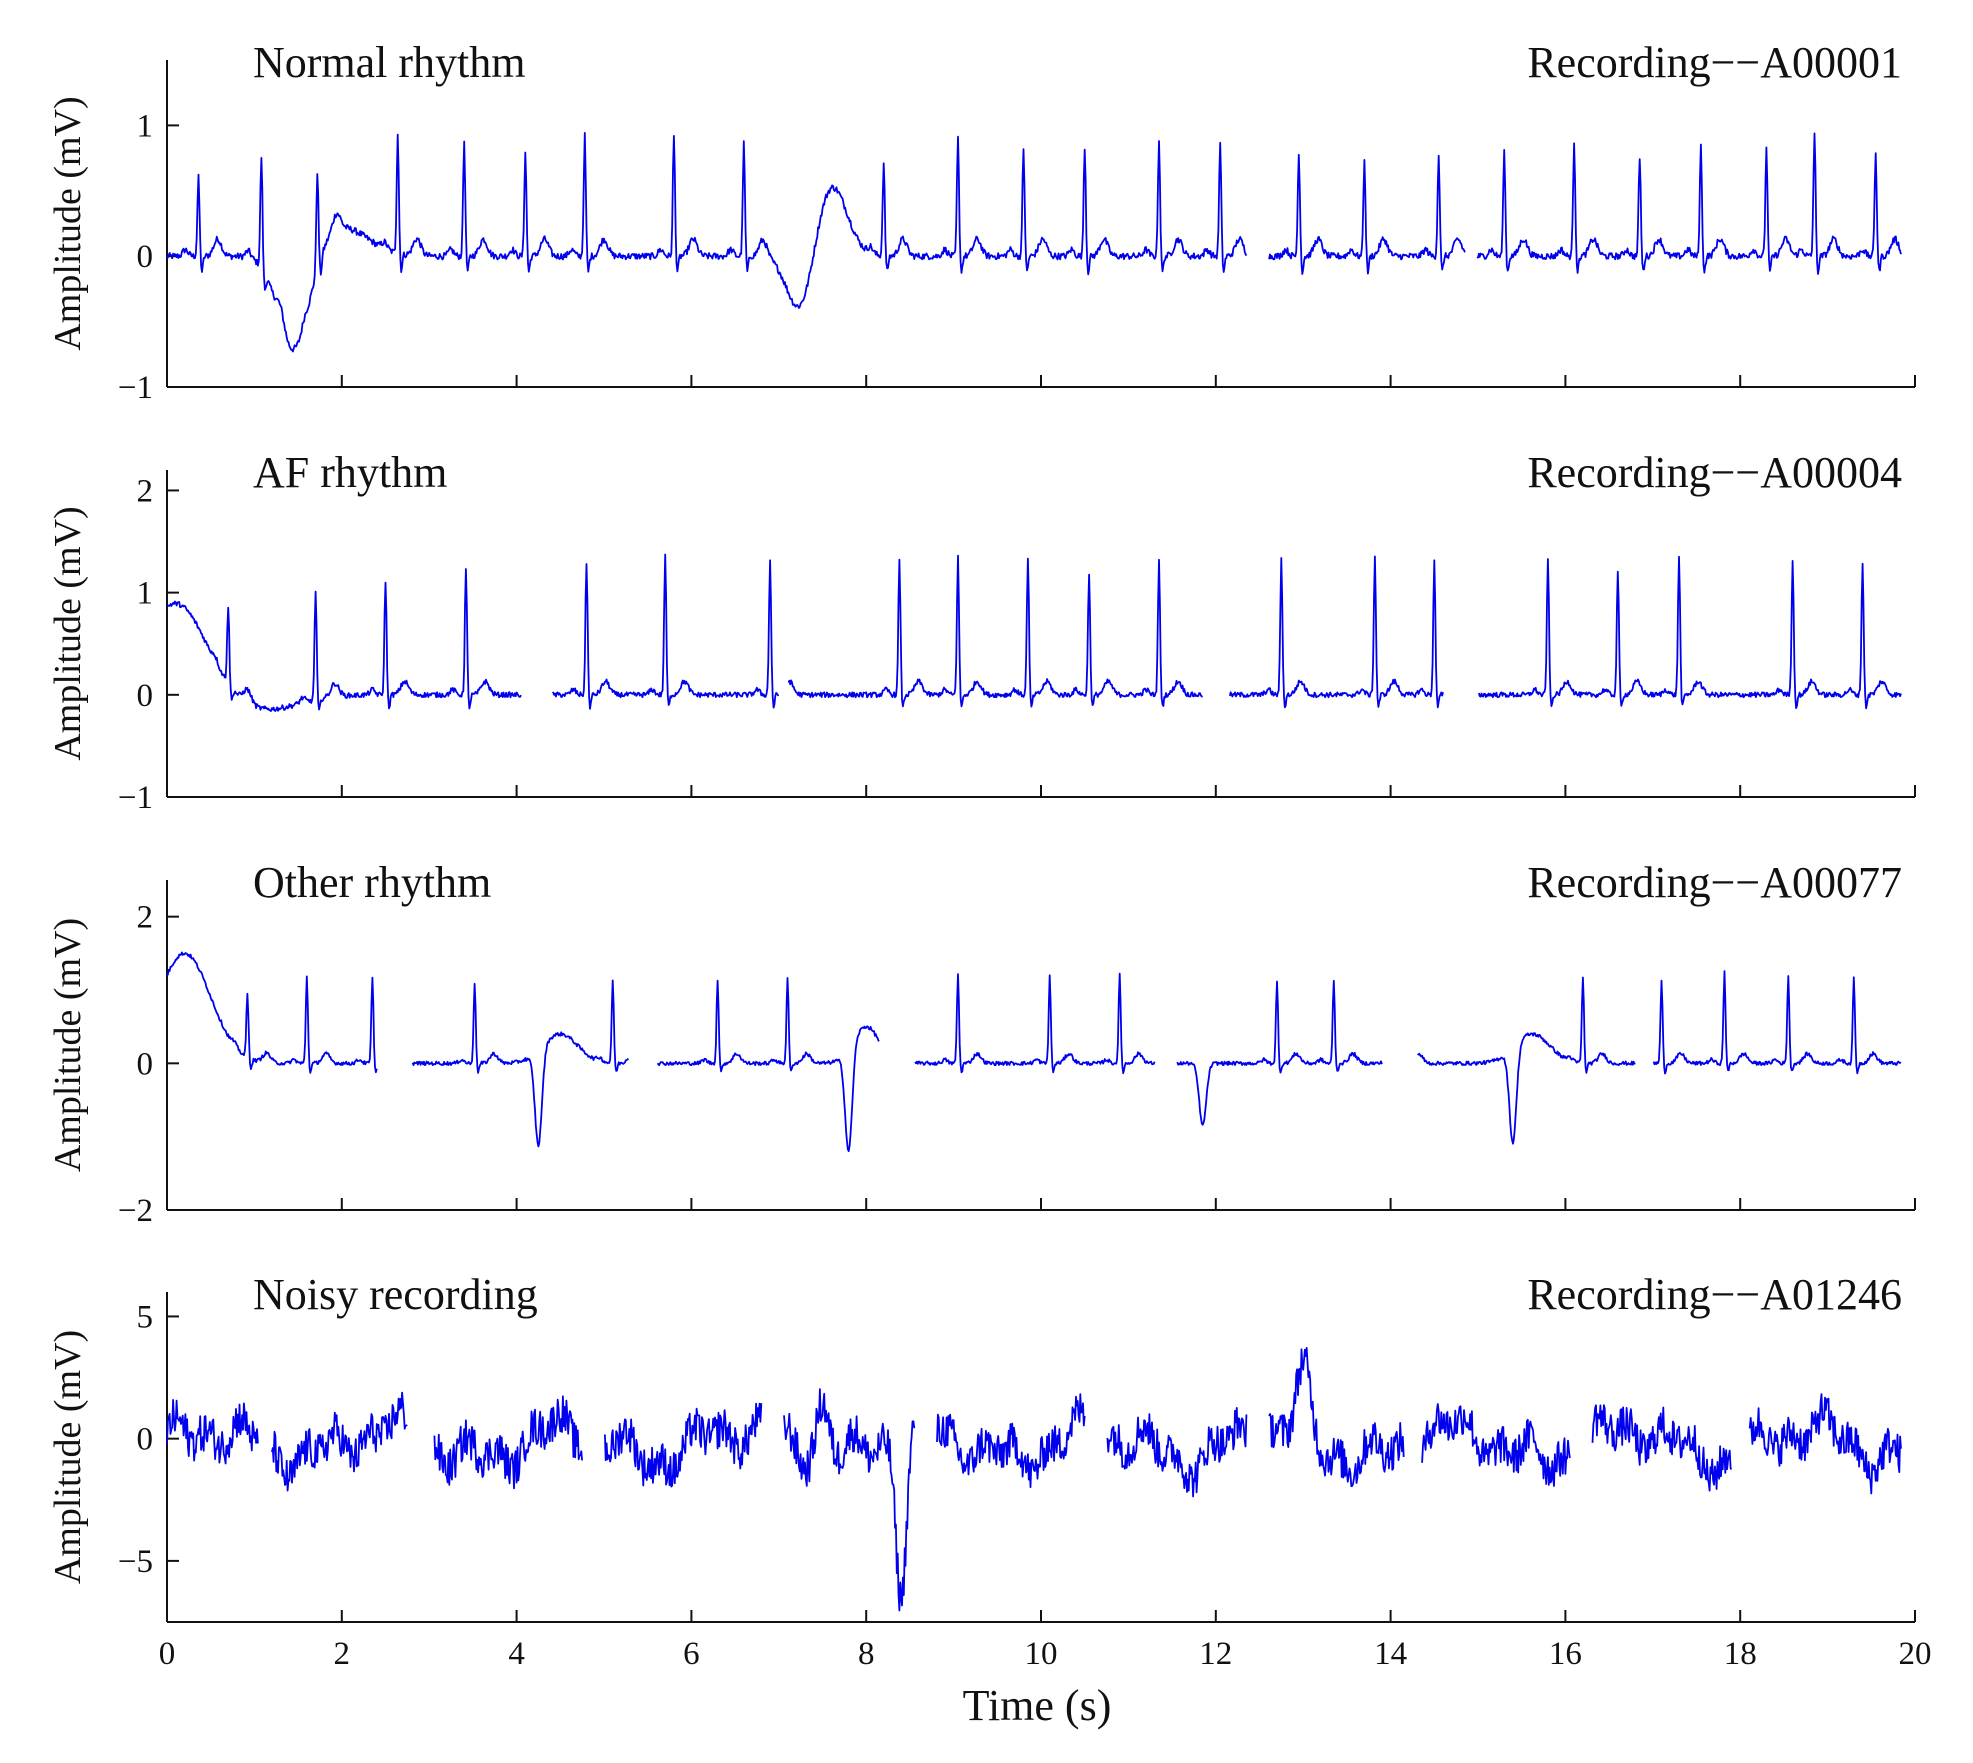  Describe the element at coordinates (1714, 1294) in the screenshot. I see `recording-id: Recording−−A01246` at that location.